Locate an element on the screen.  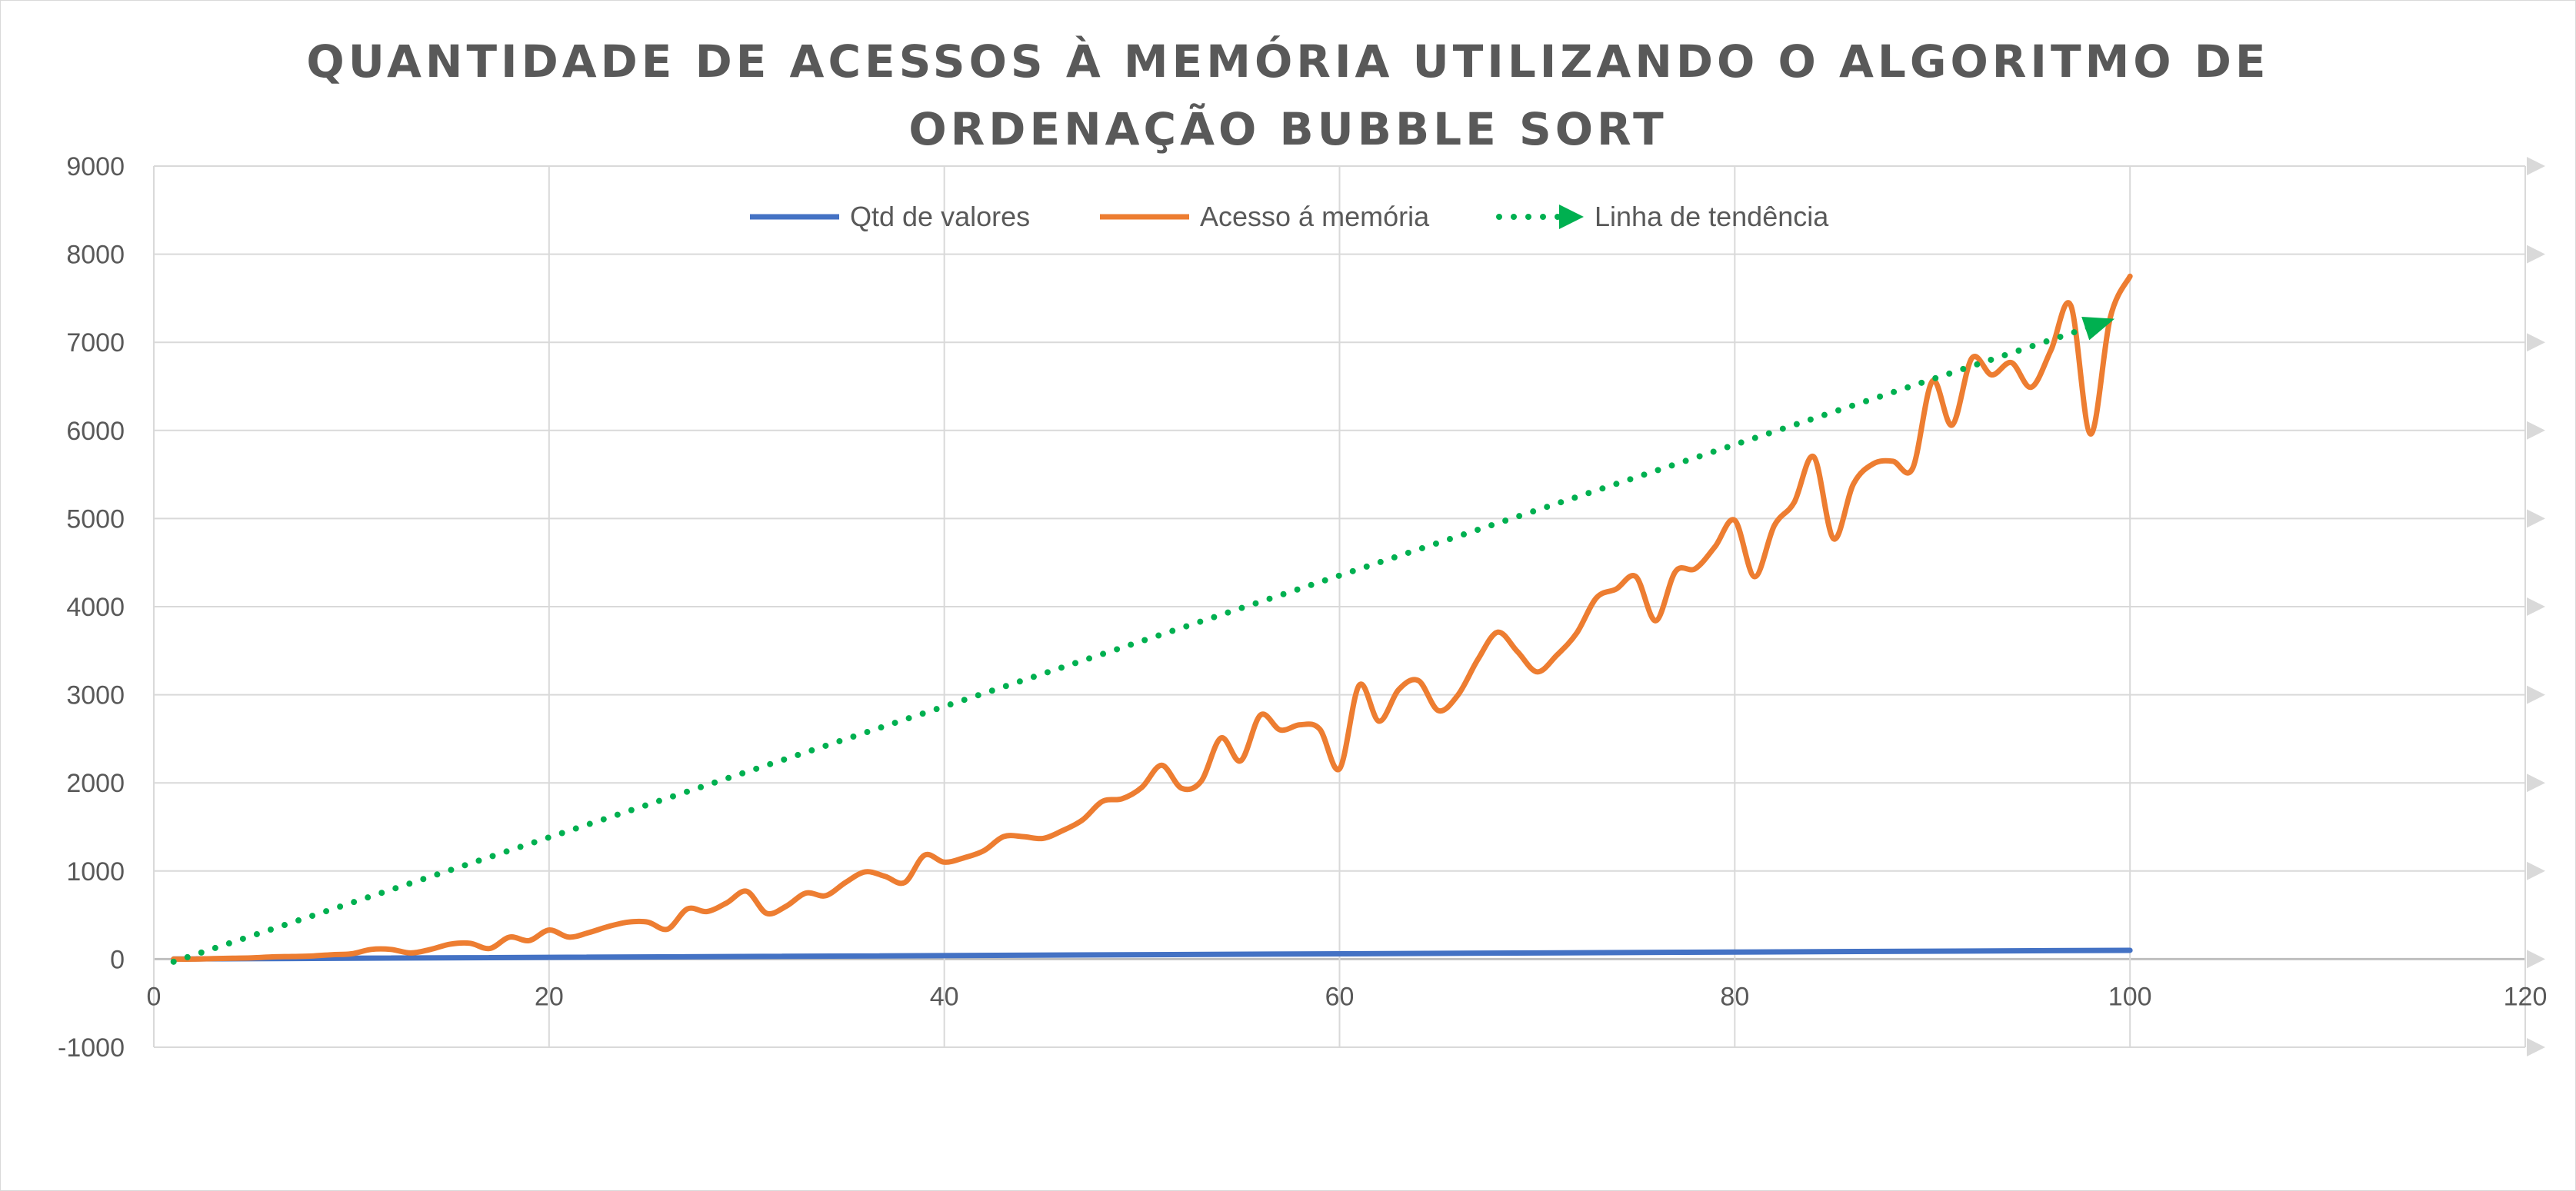
chart-title-line-2: ORDENAÇÃO BUBBLE SORT is located at coordinates (1288, 129).